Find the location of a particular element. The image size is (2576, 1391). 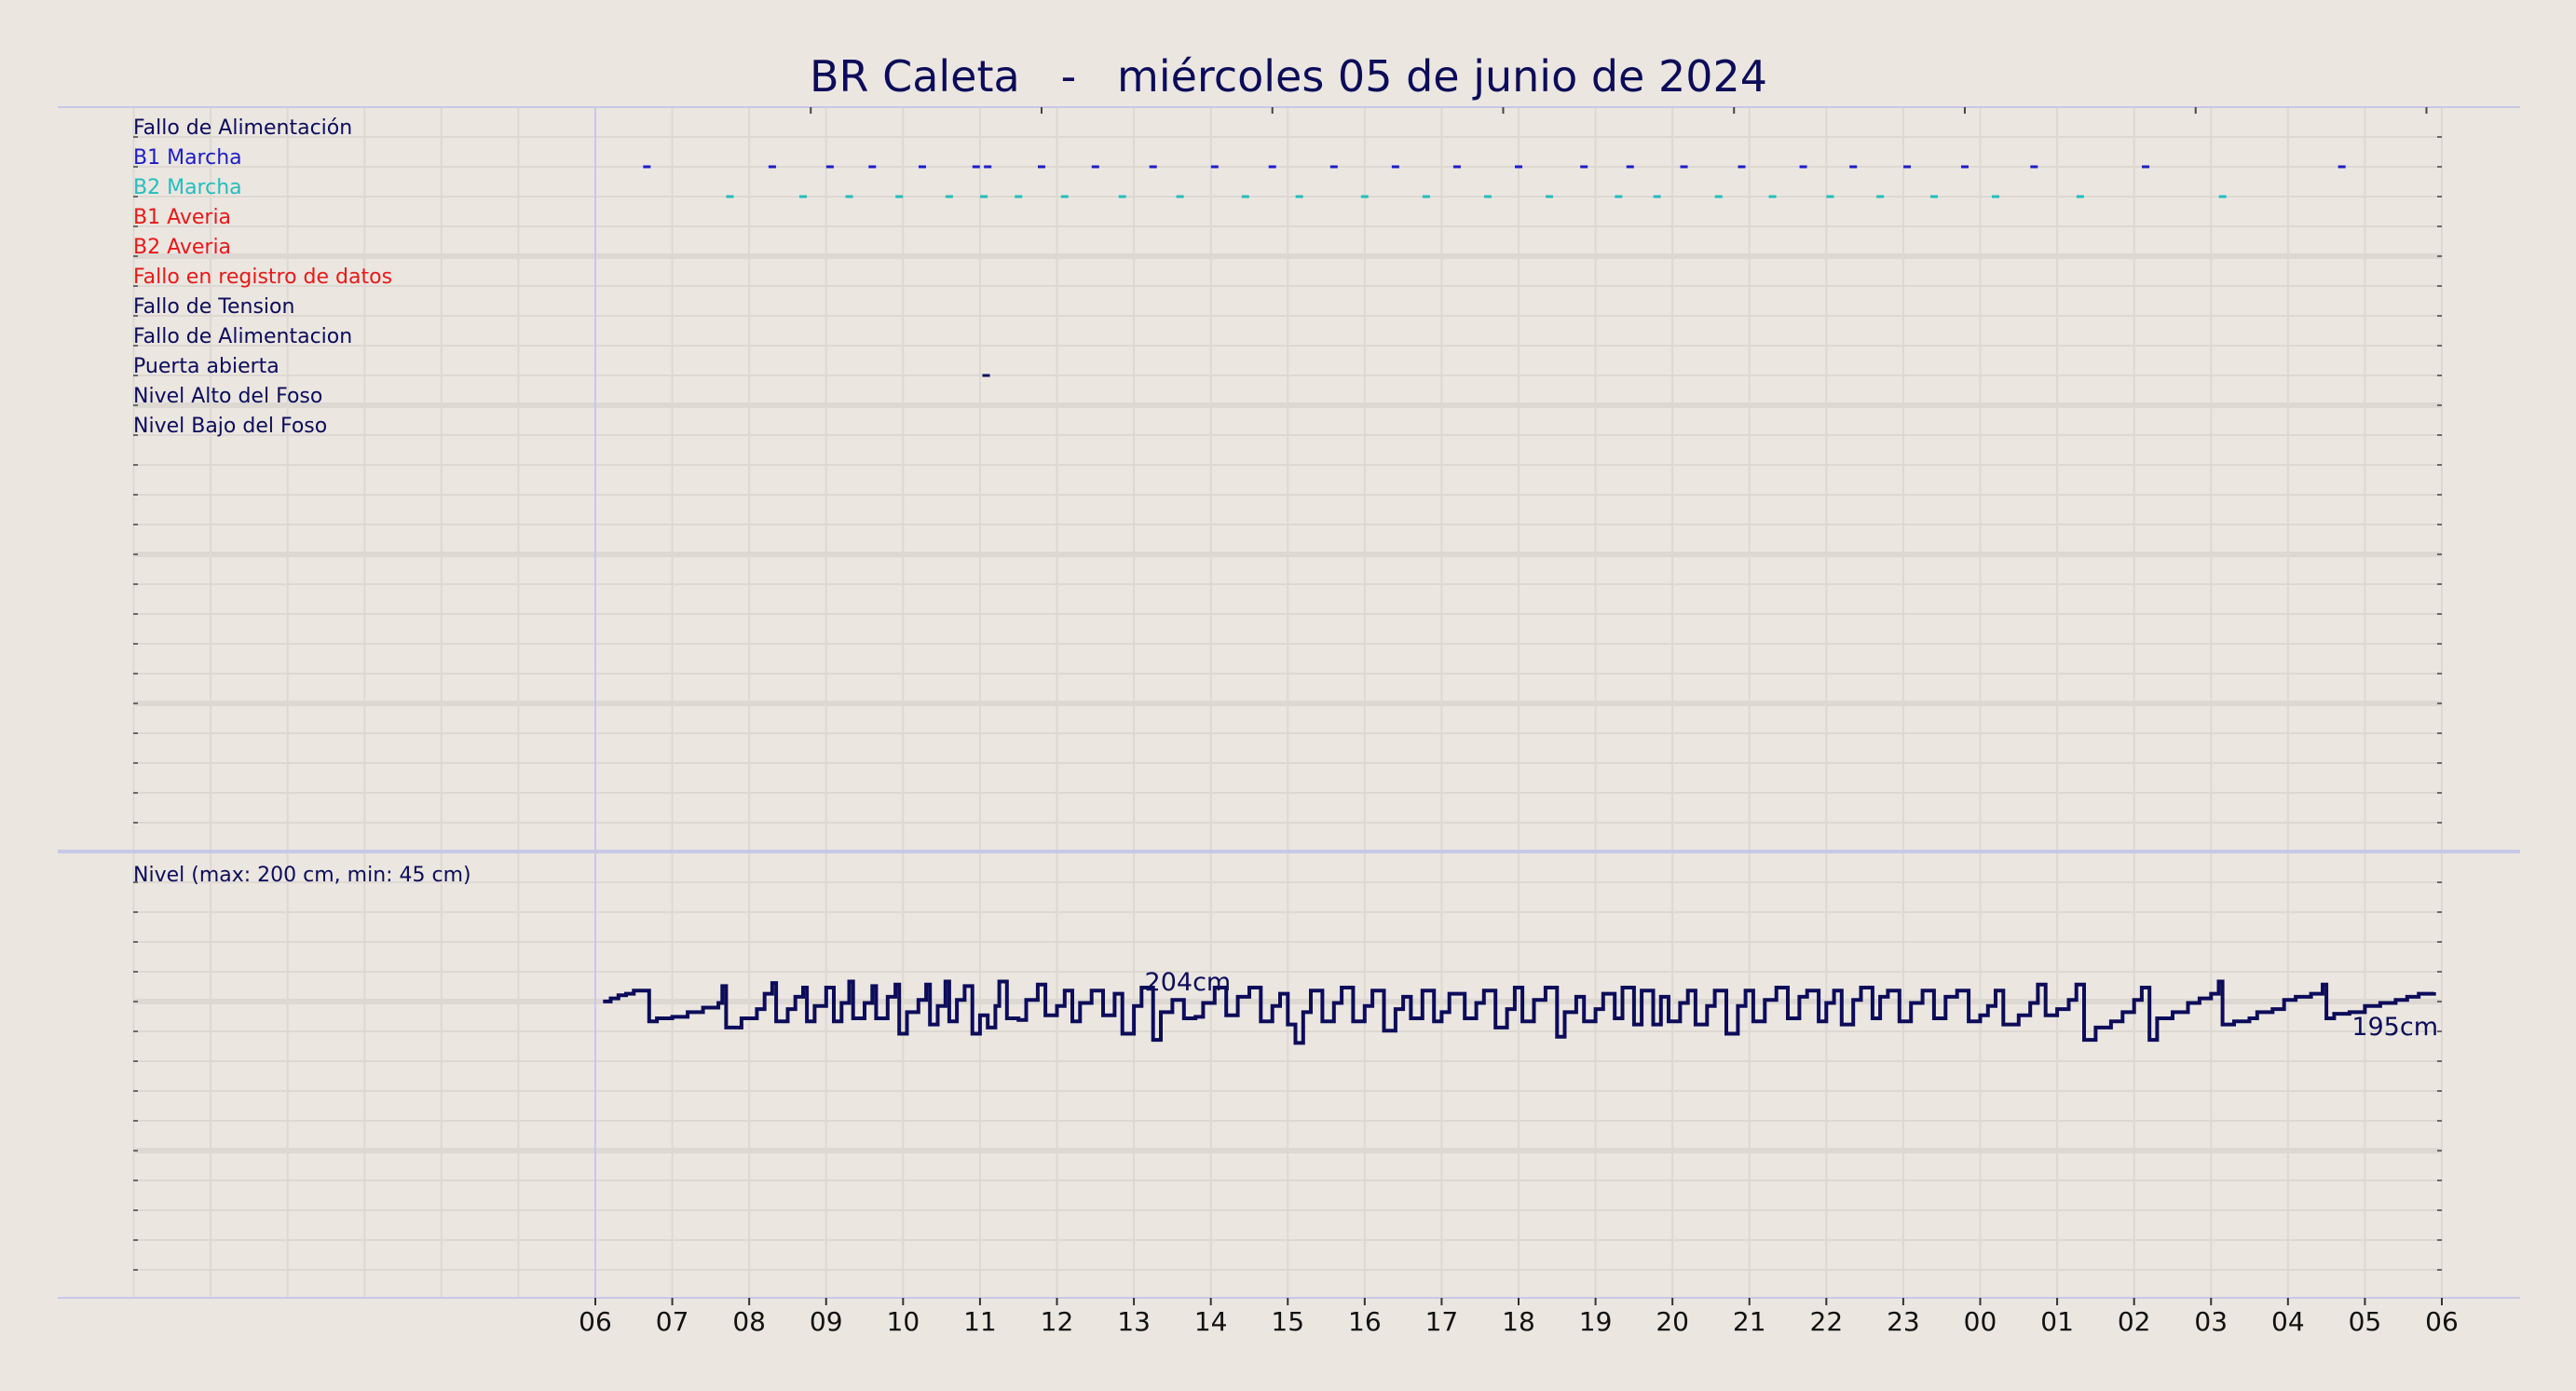

event-row-label: Fallo en registro de datos is located at coordinates (262, 277).